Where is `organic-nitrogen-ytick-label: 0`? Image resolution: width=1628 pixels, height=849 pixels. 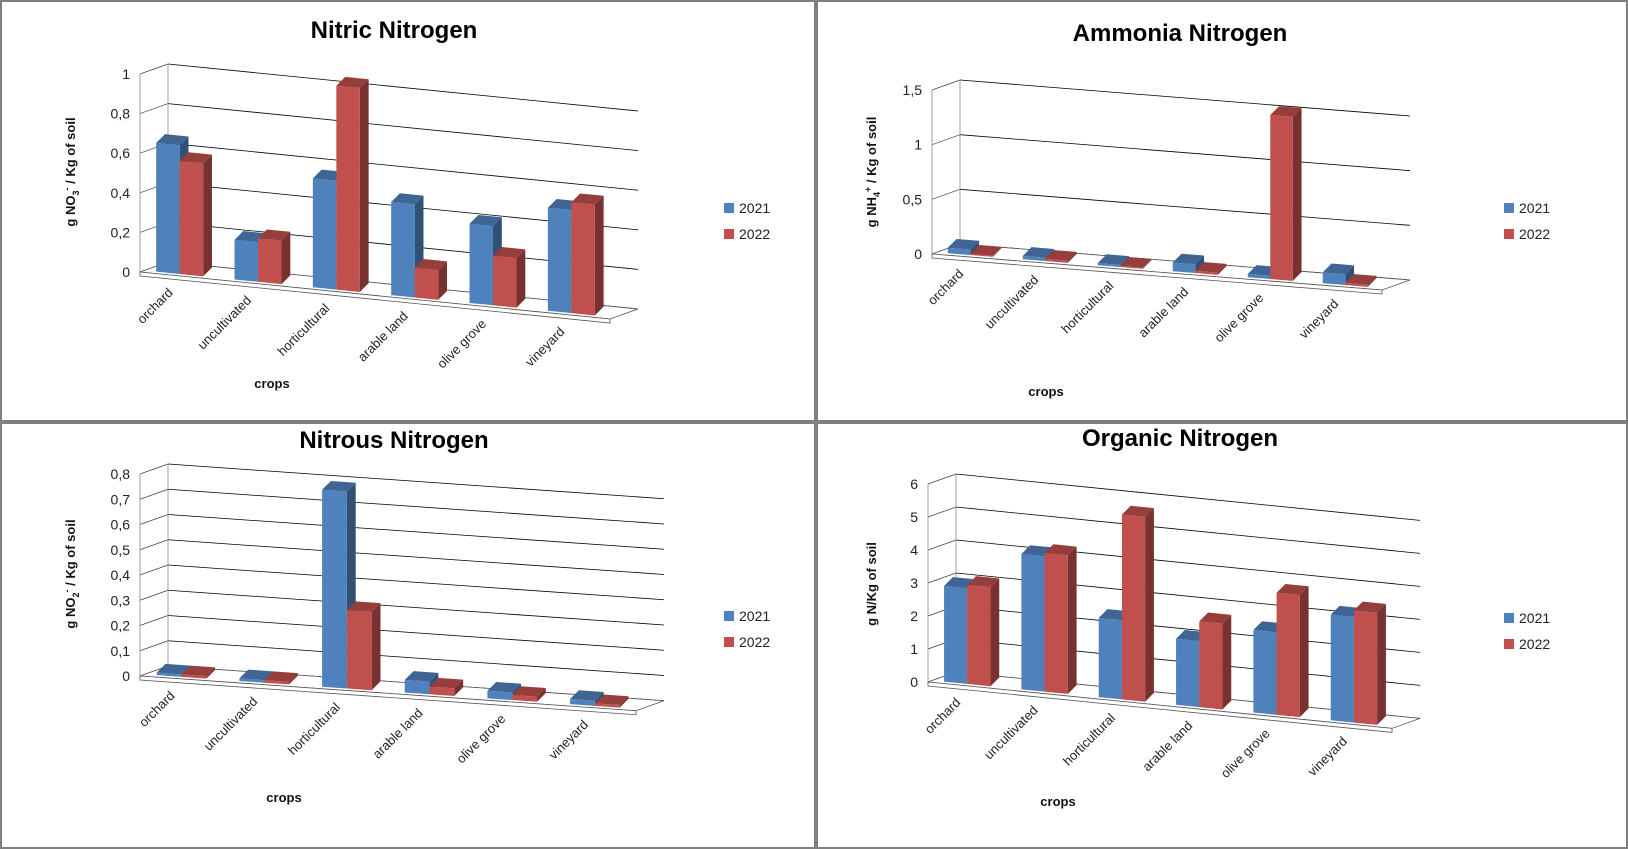 organic-nitrogen-ytick-label: 0 is located at coordinates (914, 682).